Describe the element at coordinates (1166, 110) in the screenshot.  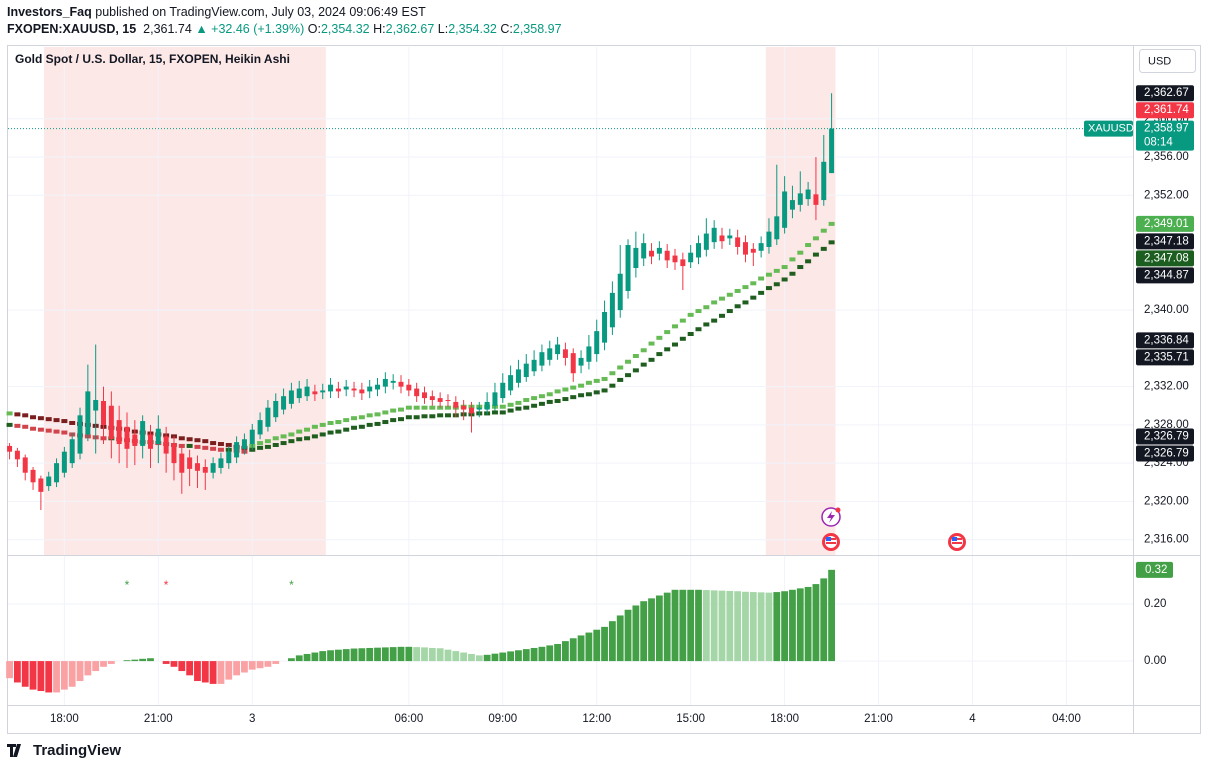
I see `price-label: 2,361.74` at that location.